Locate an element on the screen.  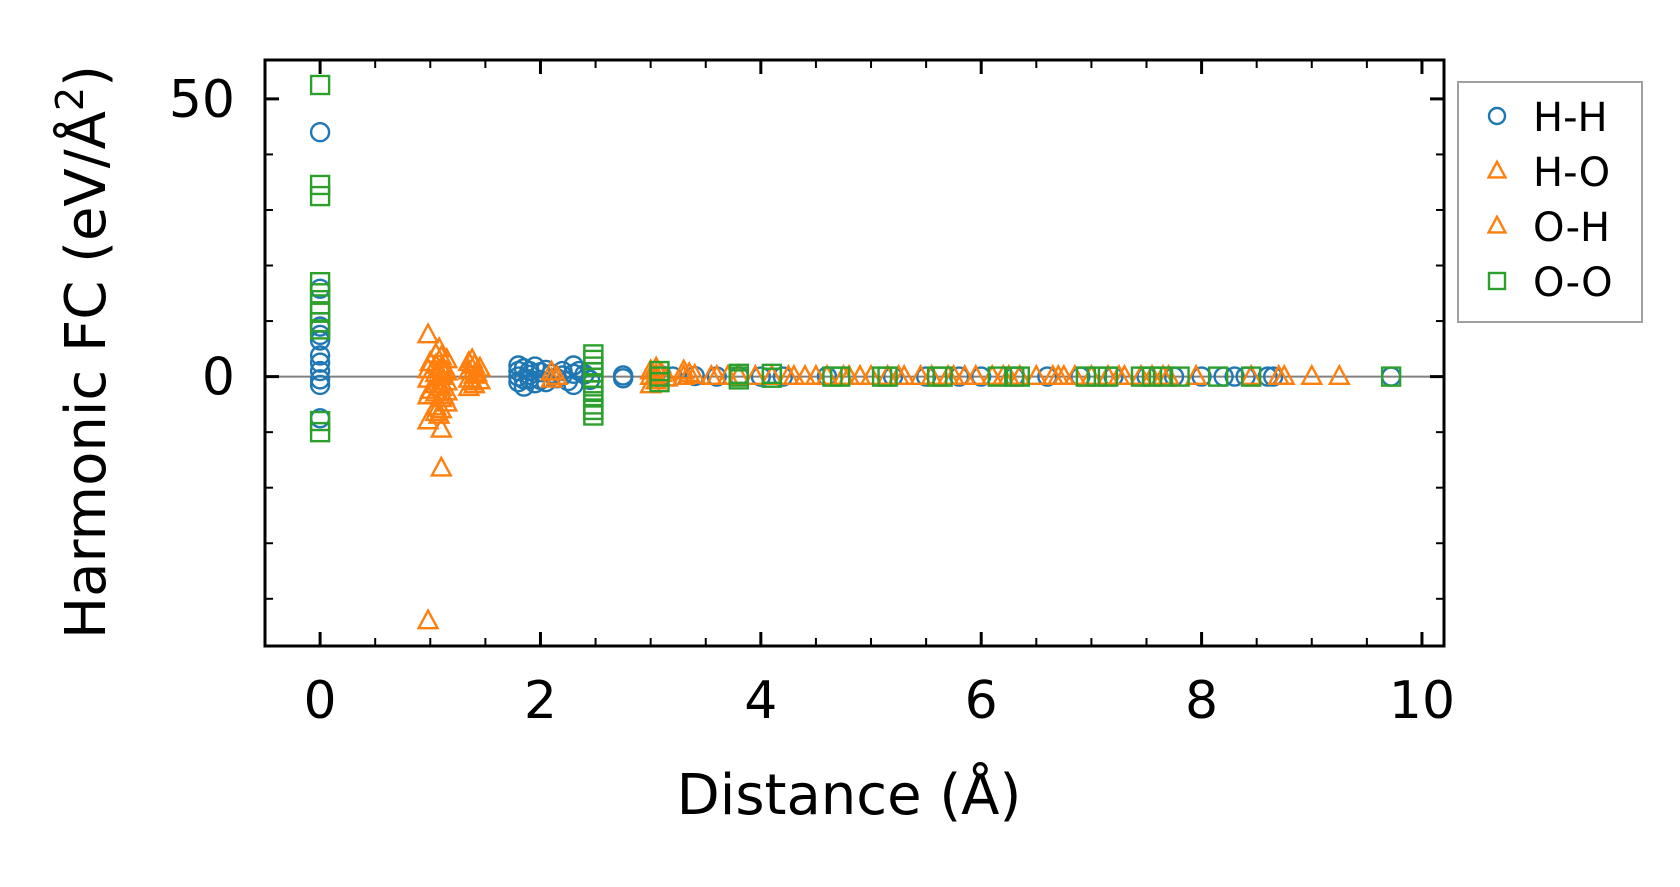
legend-marker-o-o is located at coordinates (1497, 281).